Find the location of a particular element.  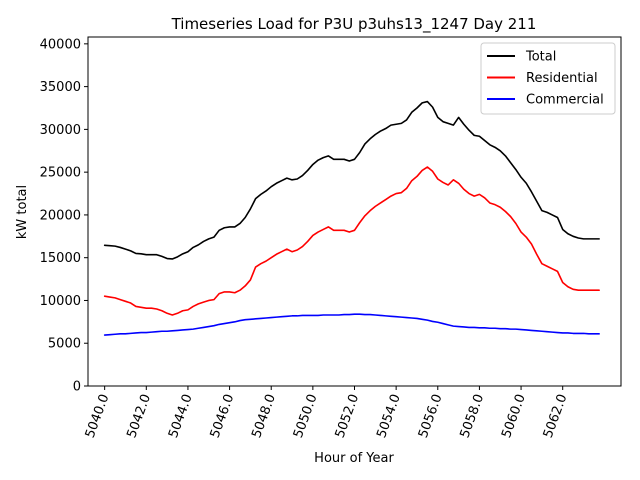

y-tick-label: 20000 is located at coordinates (60, 215).